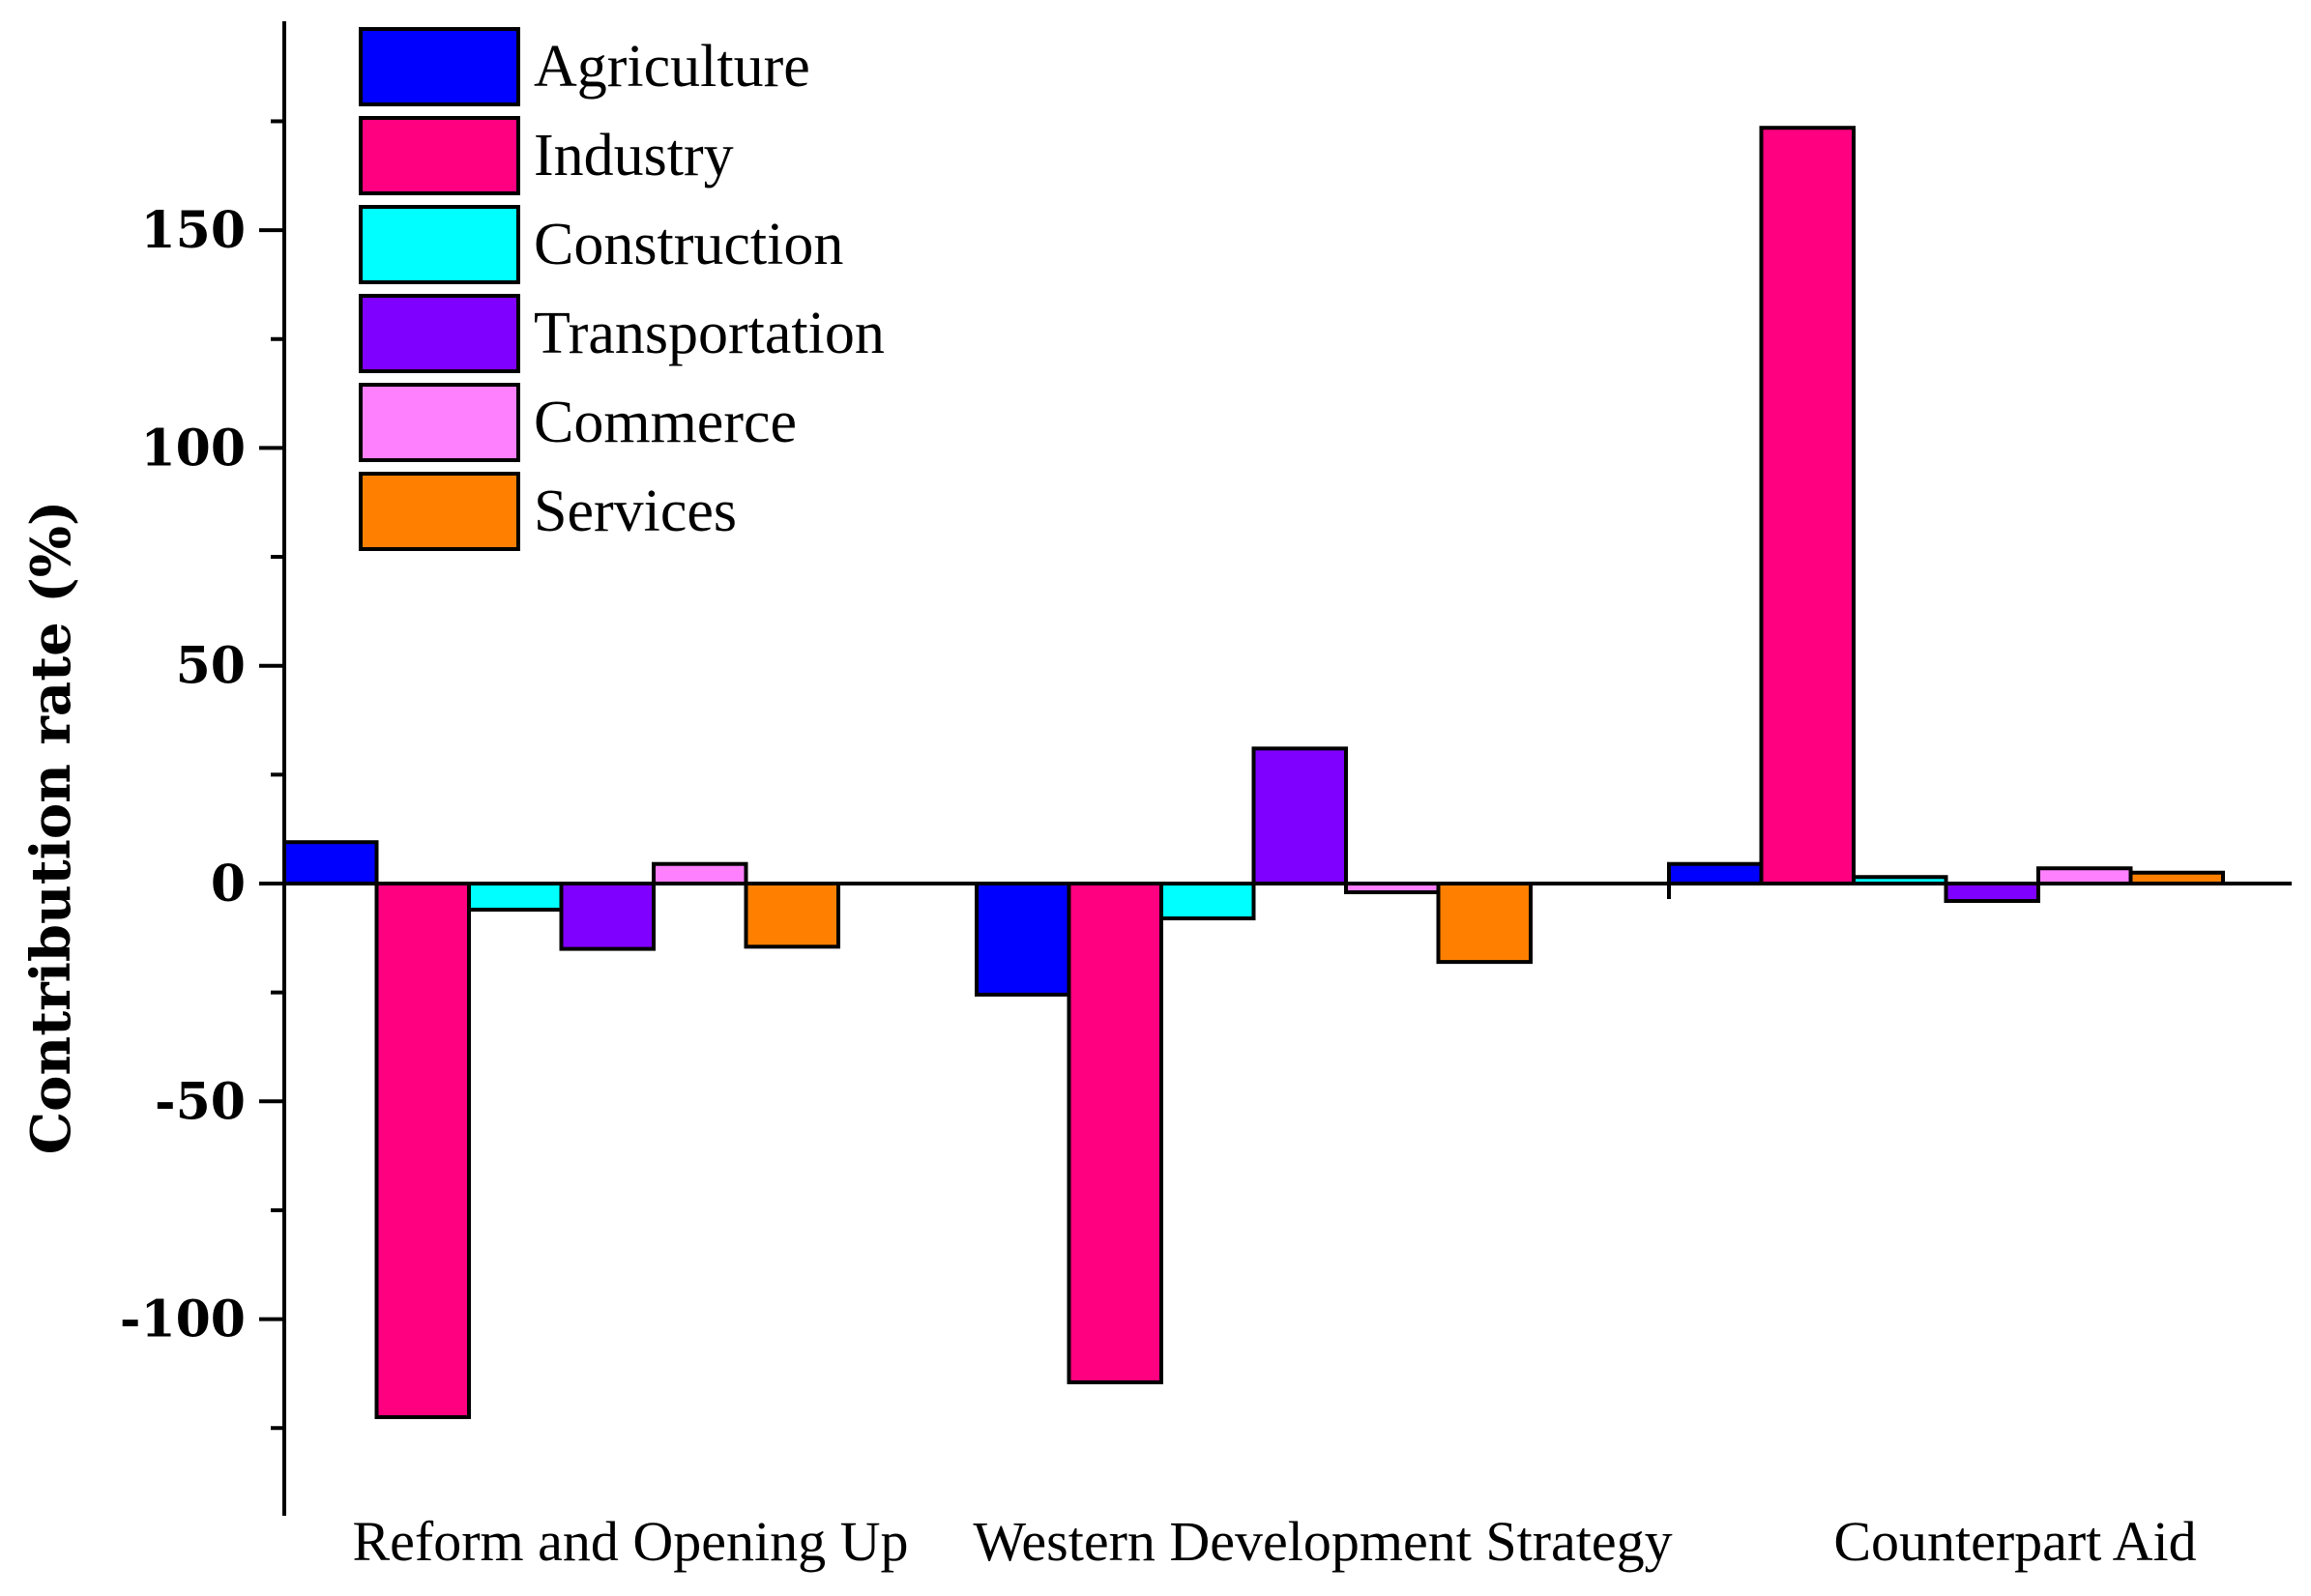 This screenshot has width=2311, height=1596. I want to click on y-tick-label: 50, so click(211, 666).